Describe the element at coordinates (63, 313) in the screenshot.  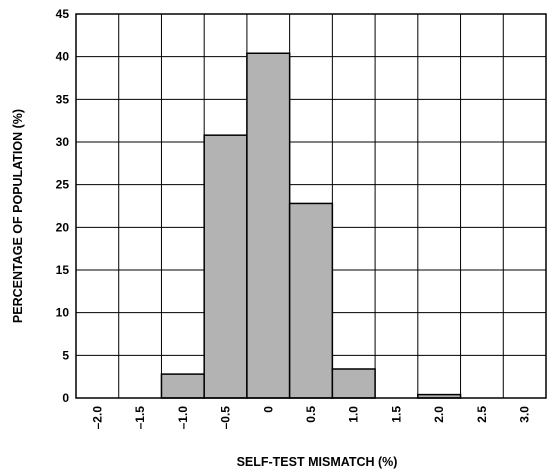
I see `y-tick-label: 10` at that location.